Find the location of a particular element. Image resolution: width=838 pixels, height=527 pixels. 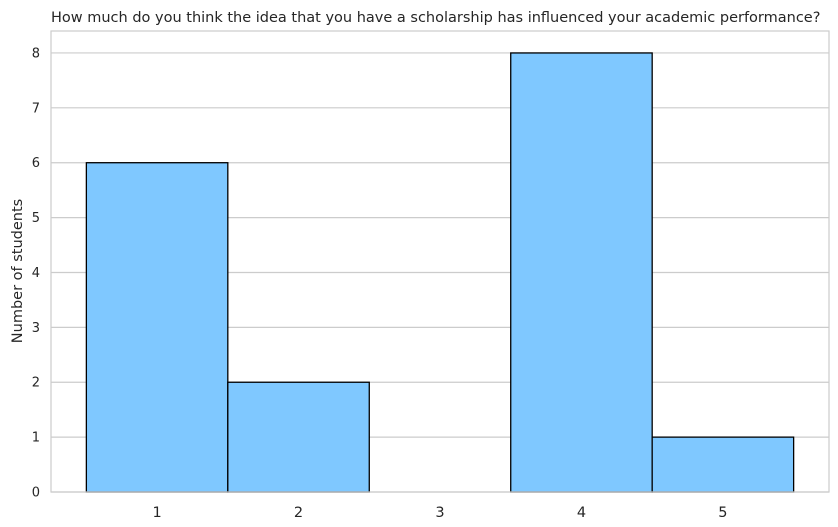

y-tick-label: 4 is located at coordinates (36, 273).